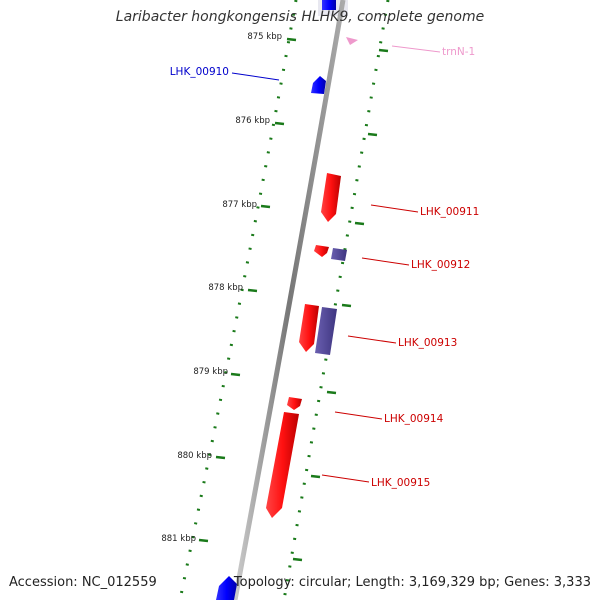 The image size is (600, 600). I want to click on label-LHK_00911: LHK_00911, so click(449, 212).